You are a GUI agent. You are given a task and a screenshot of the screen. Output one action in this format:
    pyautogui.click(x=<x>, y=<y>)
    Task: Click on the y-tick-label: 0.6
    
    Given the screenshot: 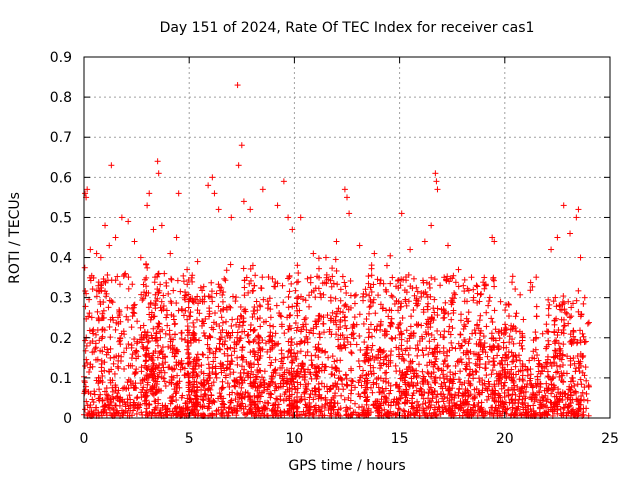 What is the action you would take?
    pyautogui.click(x=61, y=178)
    